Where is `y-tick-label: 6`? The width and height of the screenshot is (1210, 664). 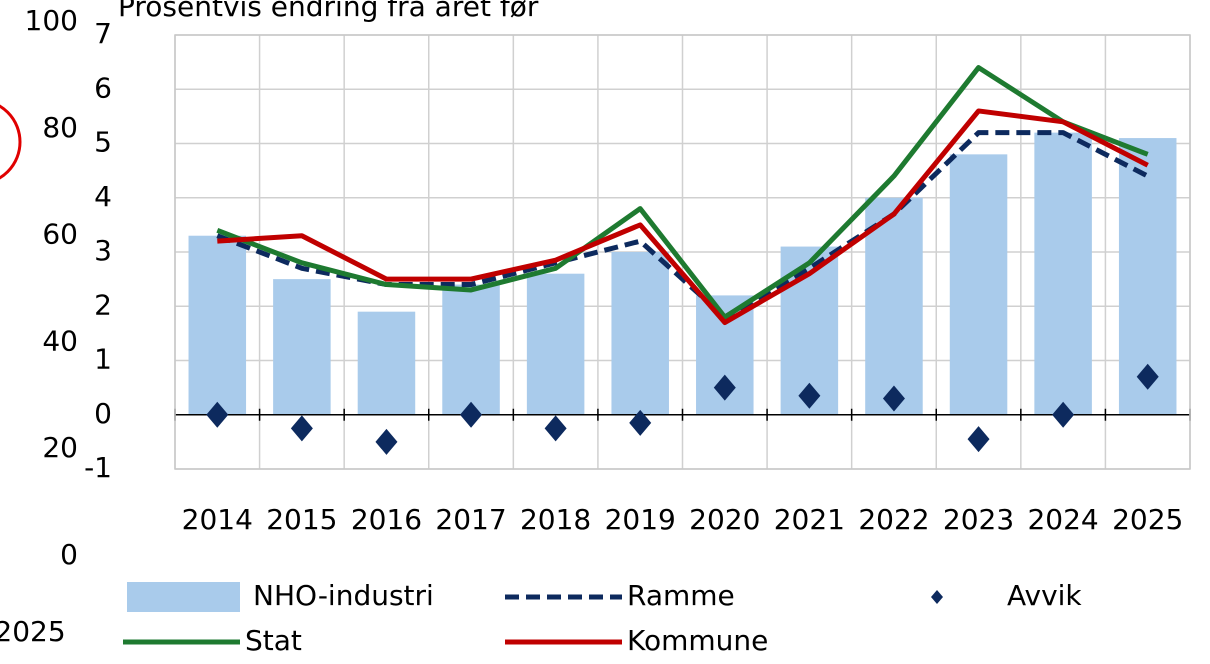 y-tick-label: 6 is located at coordinates (103, 87).